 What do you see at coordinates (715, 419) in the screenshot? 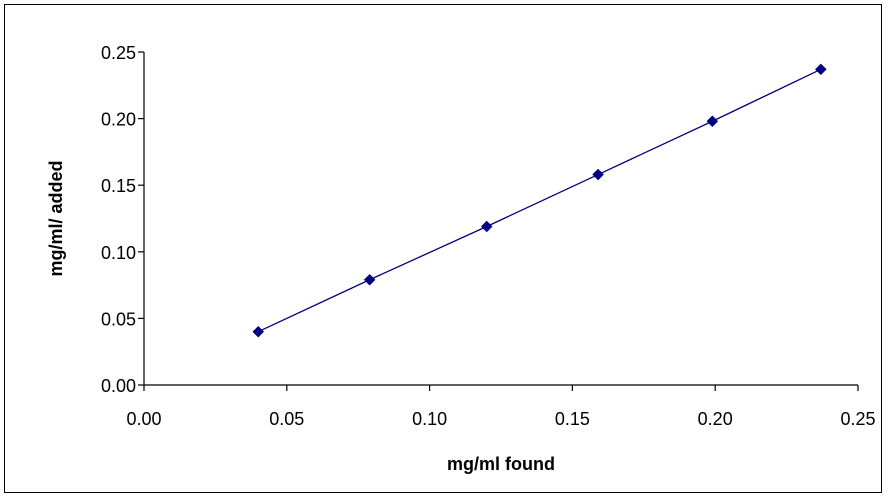
I see `x-tick-label: 0.20` at bounding box center [715, 419].